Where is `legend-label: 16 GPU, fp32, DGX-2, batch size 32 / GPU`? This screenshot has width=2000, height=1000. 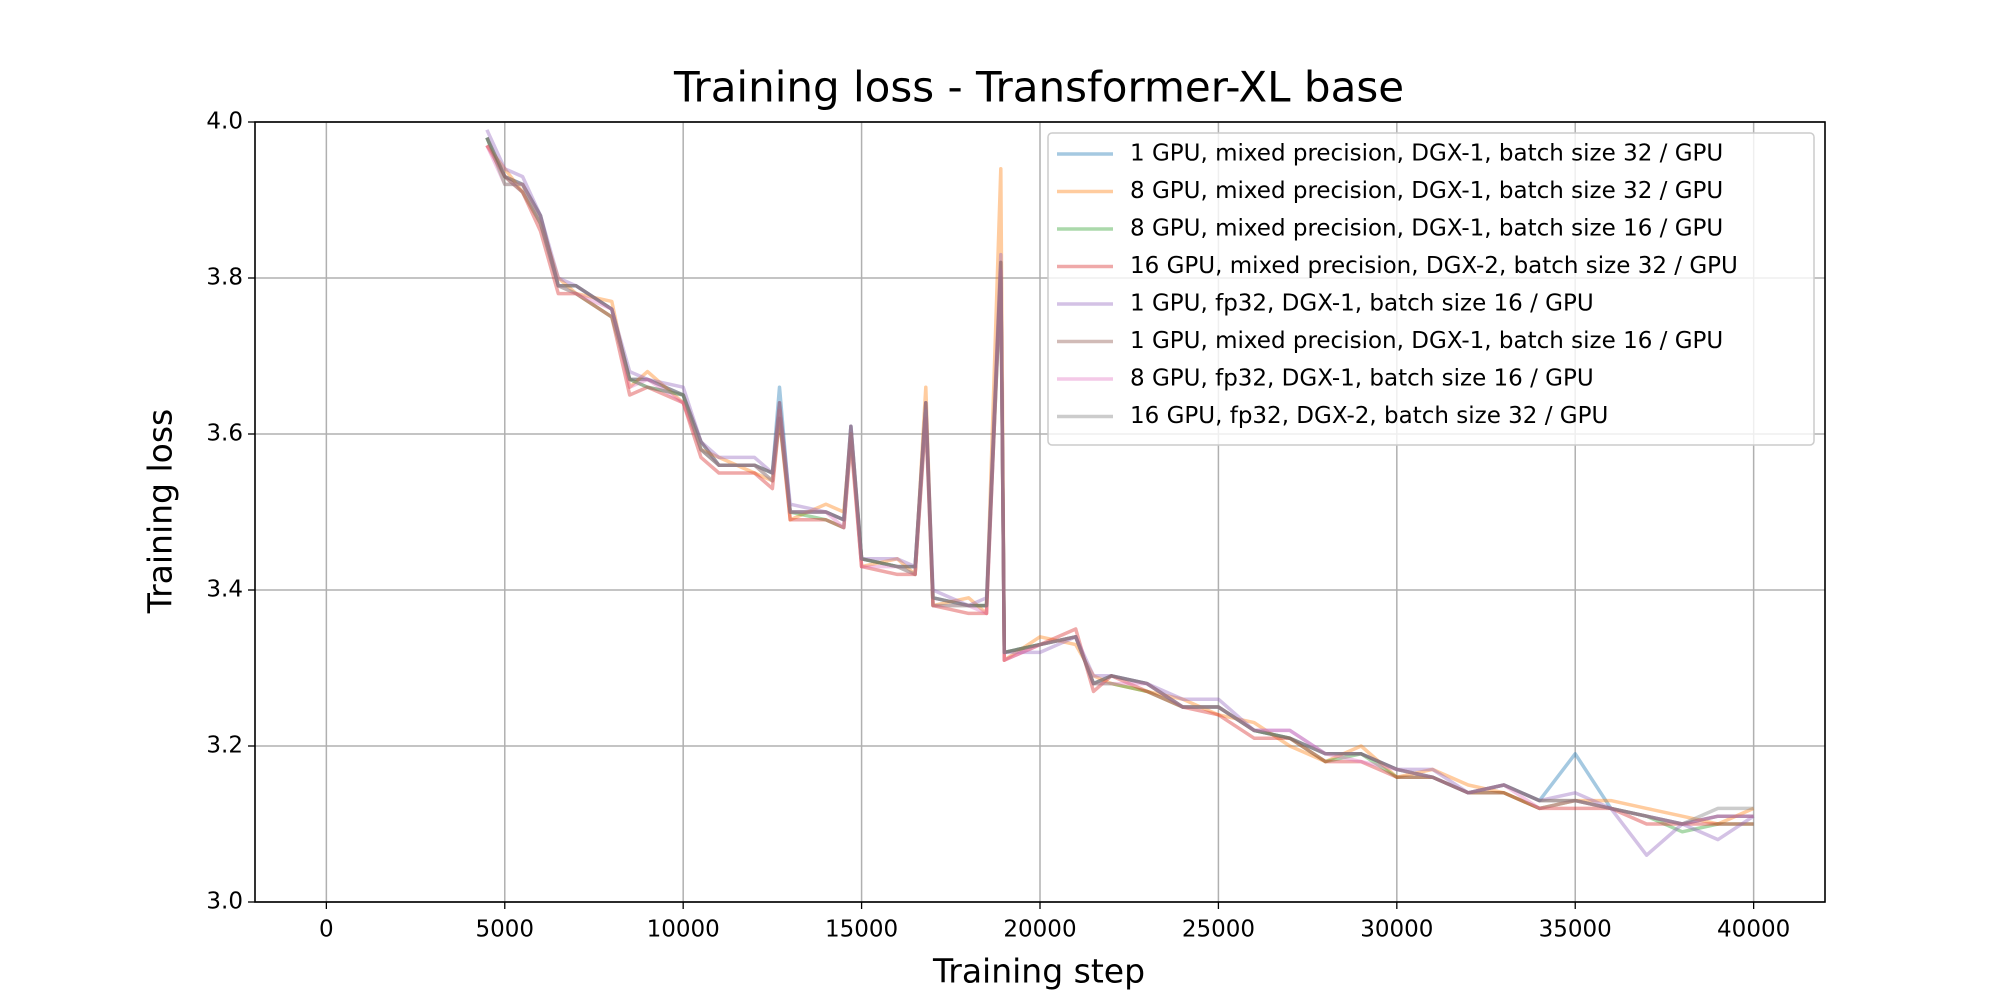
legend-label: 16 GPU, fp32, DGX-2, batch size 32 / GPU is located at coordinates (1369, 416).